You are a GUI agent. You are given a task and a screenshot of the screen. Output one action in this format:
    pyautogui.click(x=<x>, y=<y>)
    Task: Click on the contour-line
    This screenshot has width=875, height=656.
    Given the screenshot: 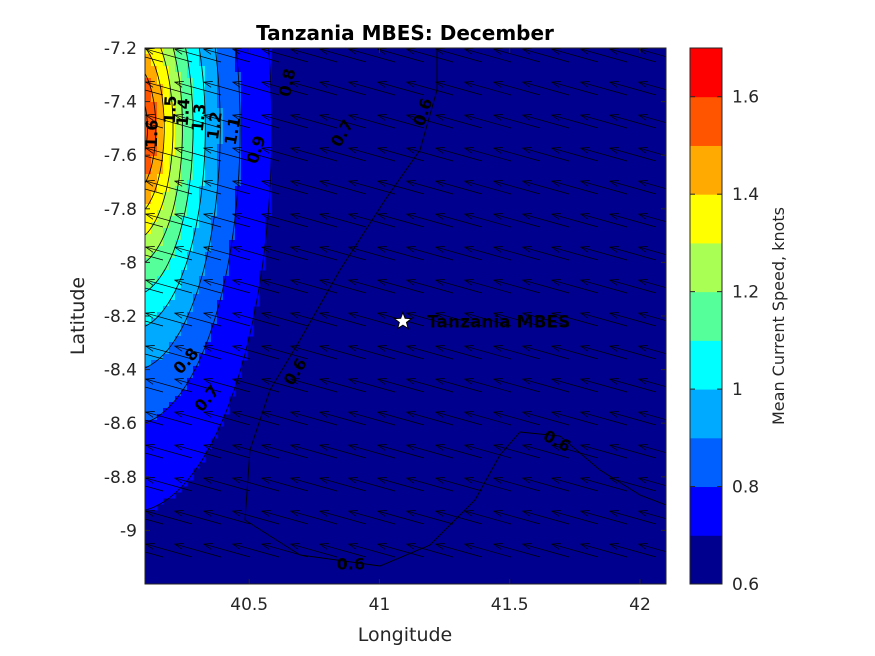 What is the action you would take?
    pyautogui.click(x=183, y=208)
    